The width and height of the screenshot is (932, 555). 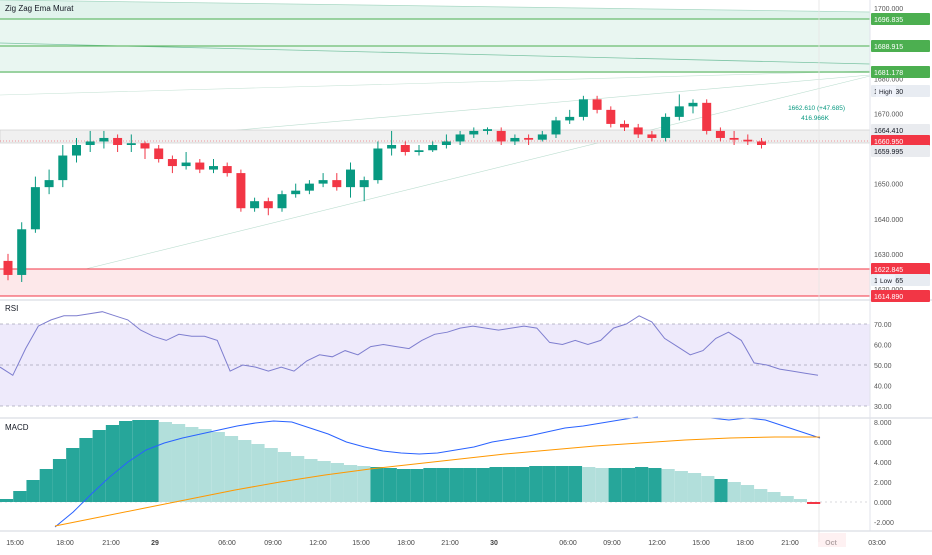 I want to click on price-tag-text: 1659.995, so click(x=888, y=152).